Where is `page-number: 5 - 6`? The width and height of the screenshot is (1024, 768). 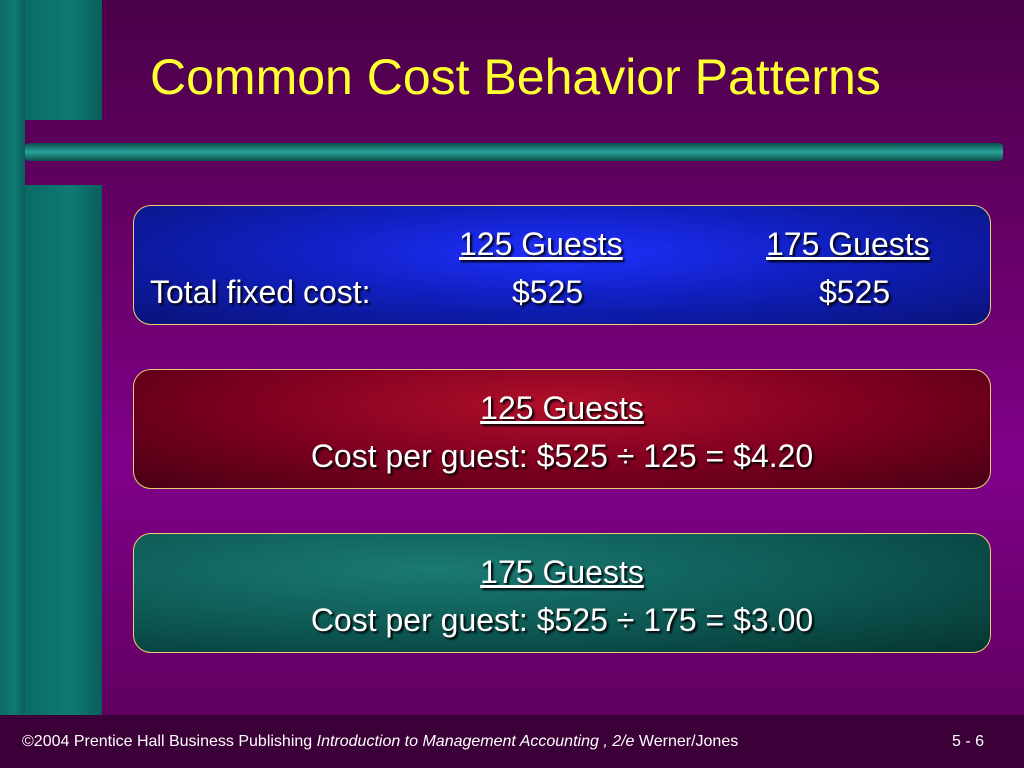
page-number: 5 - 6 is located at coordinates (968, 741).